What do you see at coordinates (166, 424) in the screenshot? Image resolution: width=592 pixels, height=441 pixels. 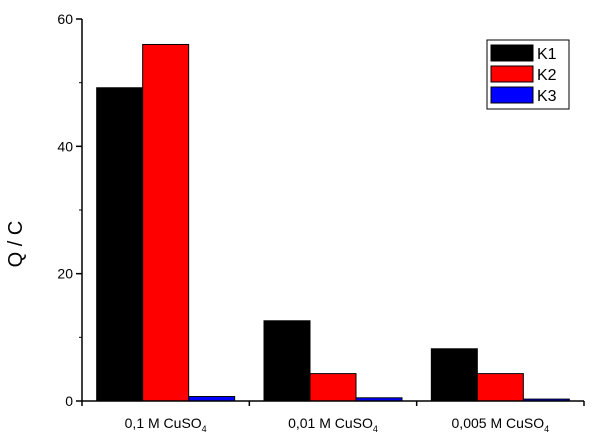 I see `x-tick-label: 0,1 M CuSO4` at bounding box center [166, 424].